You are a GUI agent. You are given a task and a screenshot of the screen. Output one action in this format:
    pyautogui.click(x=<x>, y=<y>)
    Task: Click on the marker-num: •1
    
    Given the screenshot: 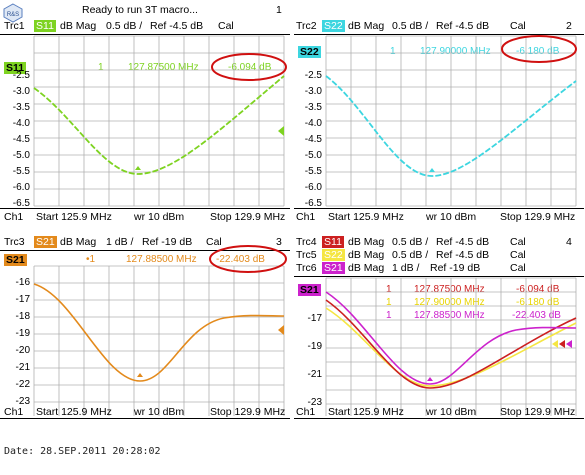 What is the action you would take?
    pyautogui.click(x=91, y=259)
    